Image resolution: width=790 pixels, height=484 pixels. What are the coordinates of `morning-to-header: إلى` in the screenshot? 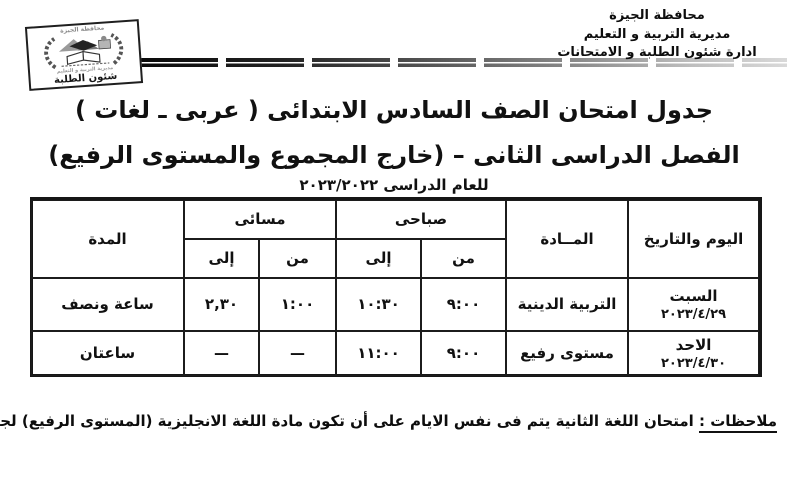 It's located at (379, 258).